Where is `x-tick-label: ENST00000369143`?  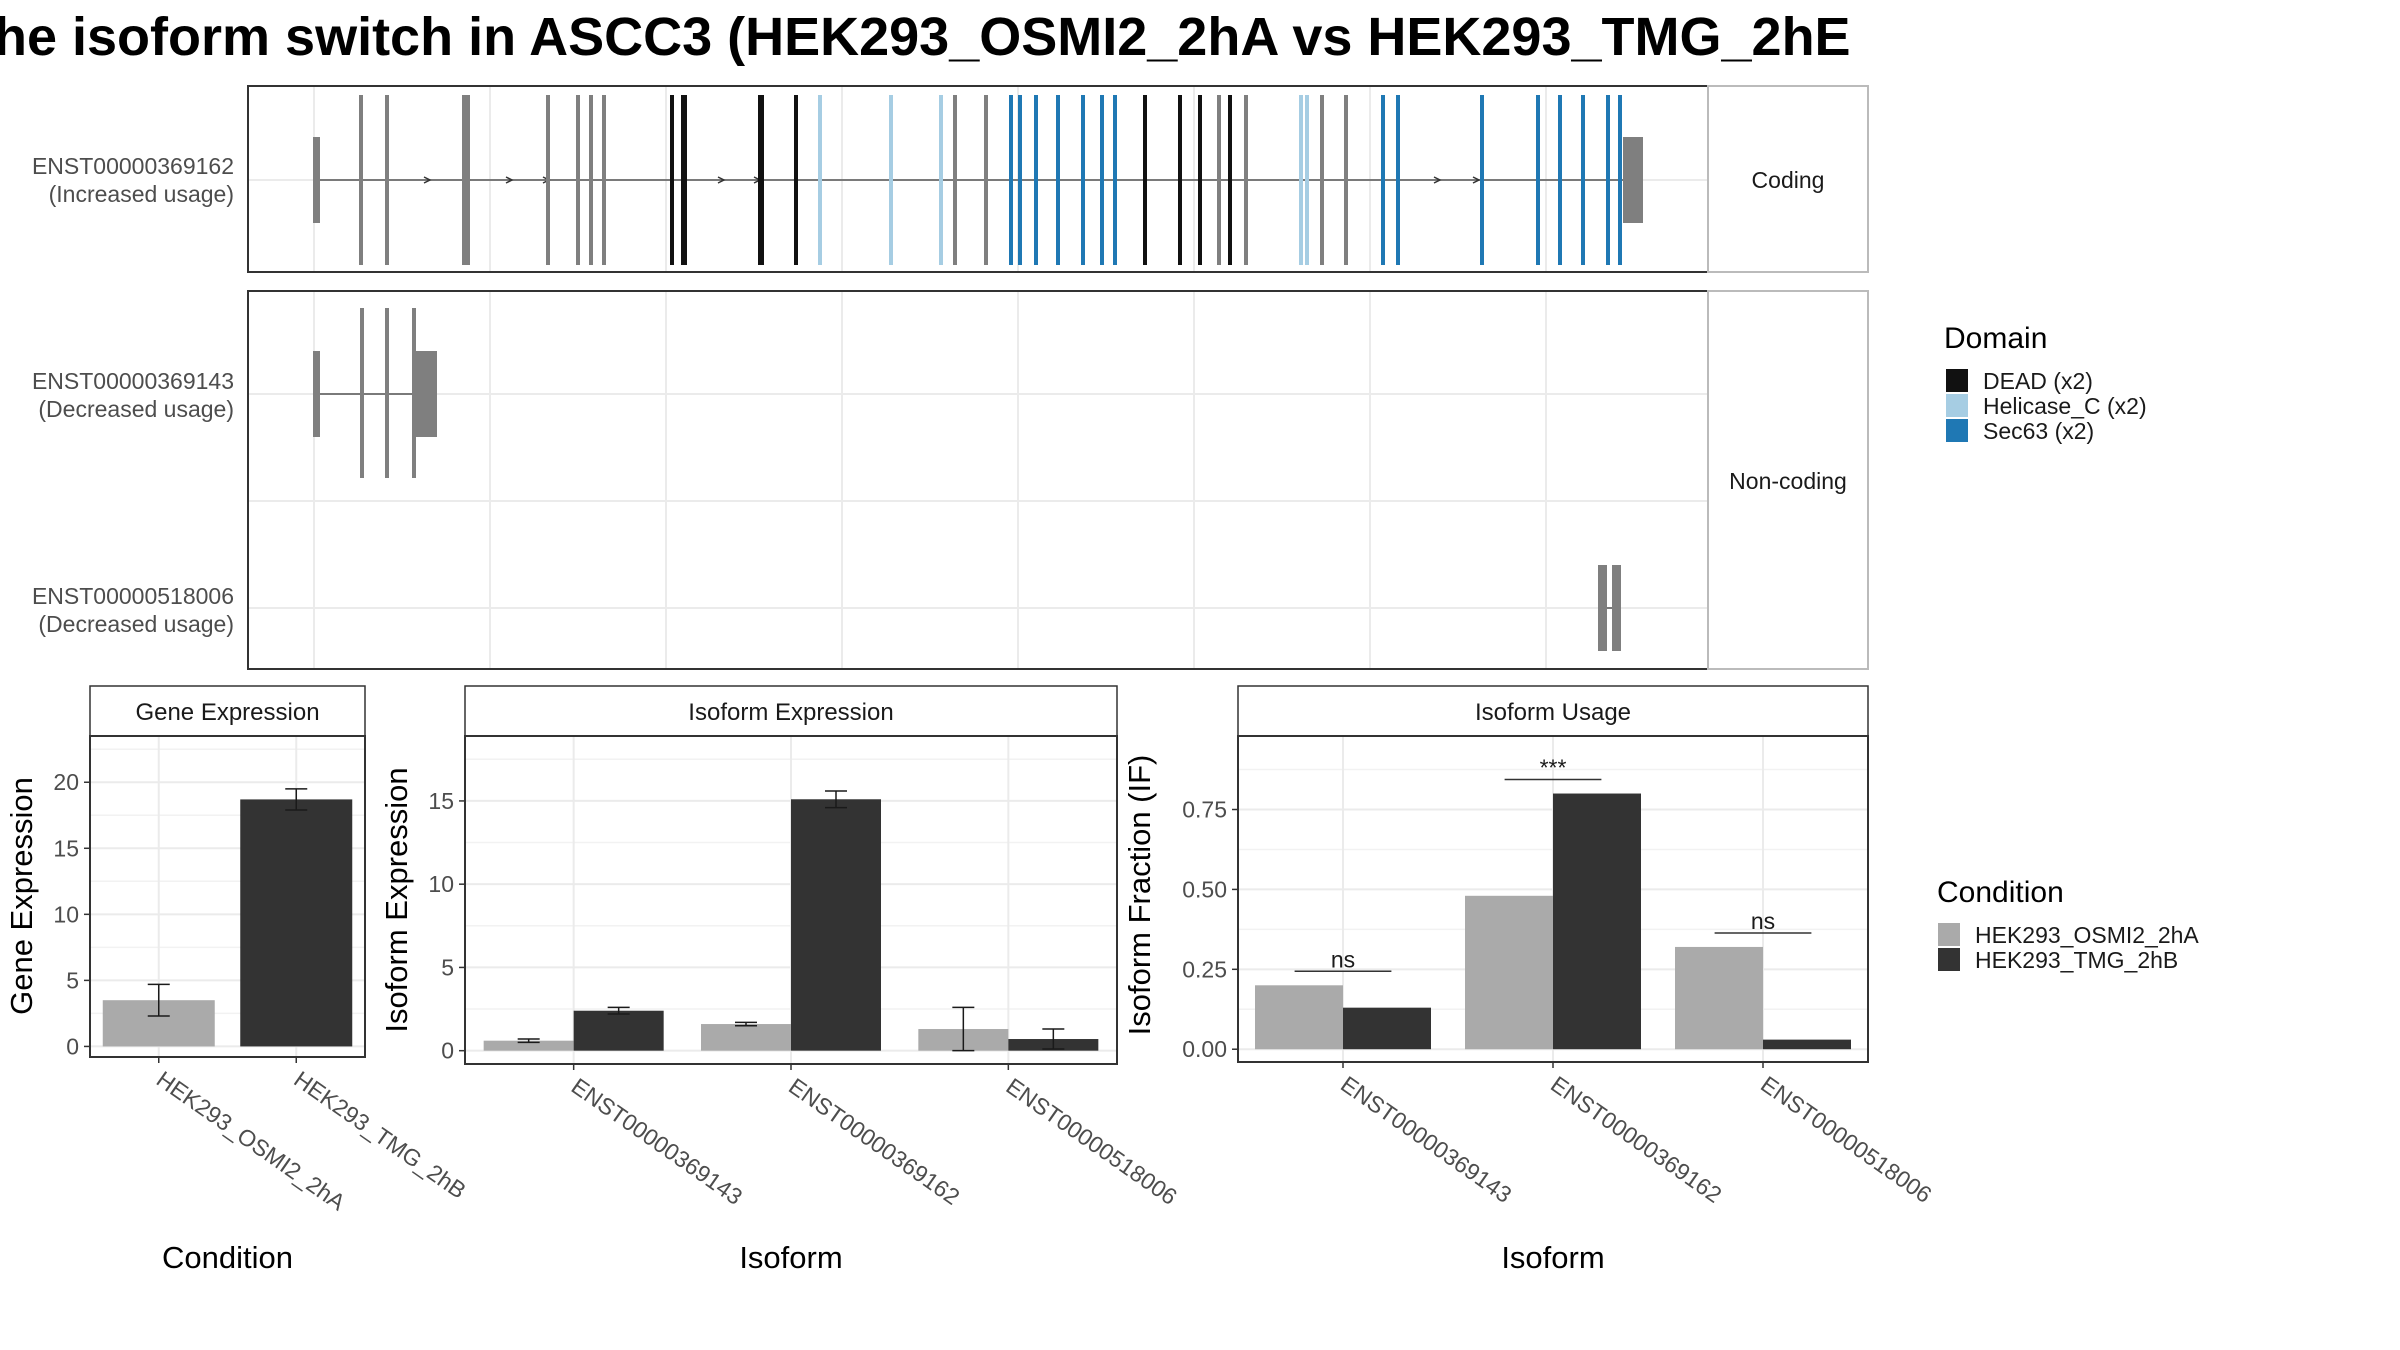
x-tick-label: ENST00000369143 is located at coordinates (657, 1141).